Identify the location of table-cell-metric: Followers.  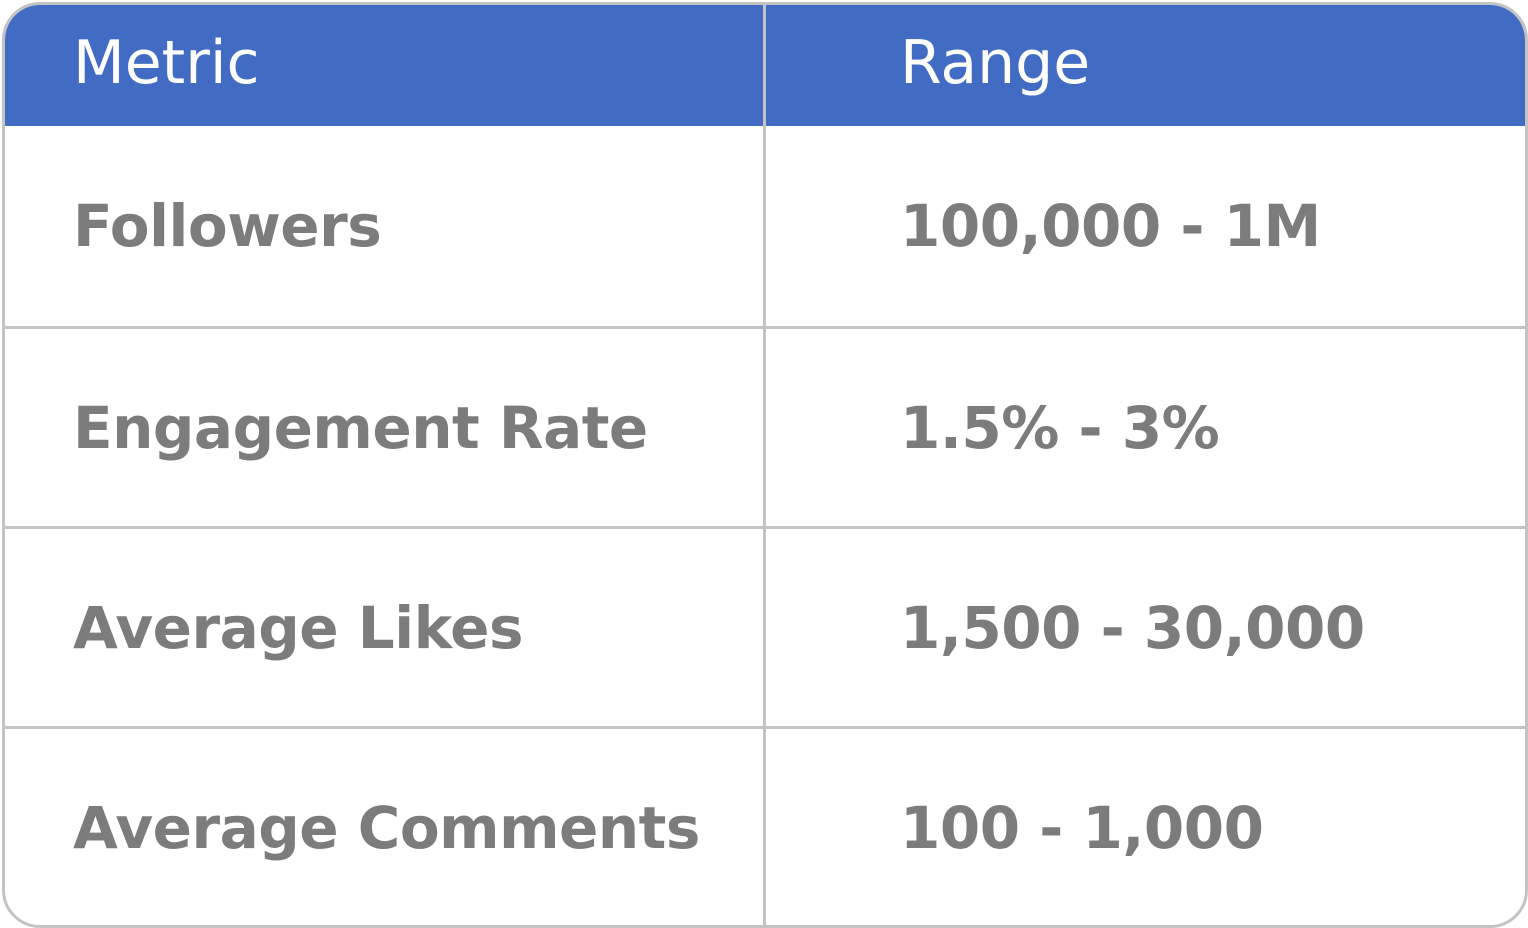
(385, 226).